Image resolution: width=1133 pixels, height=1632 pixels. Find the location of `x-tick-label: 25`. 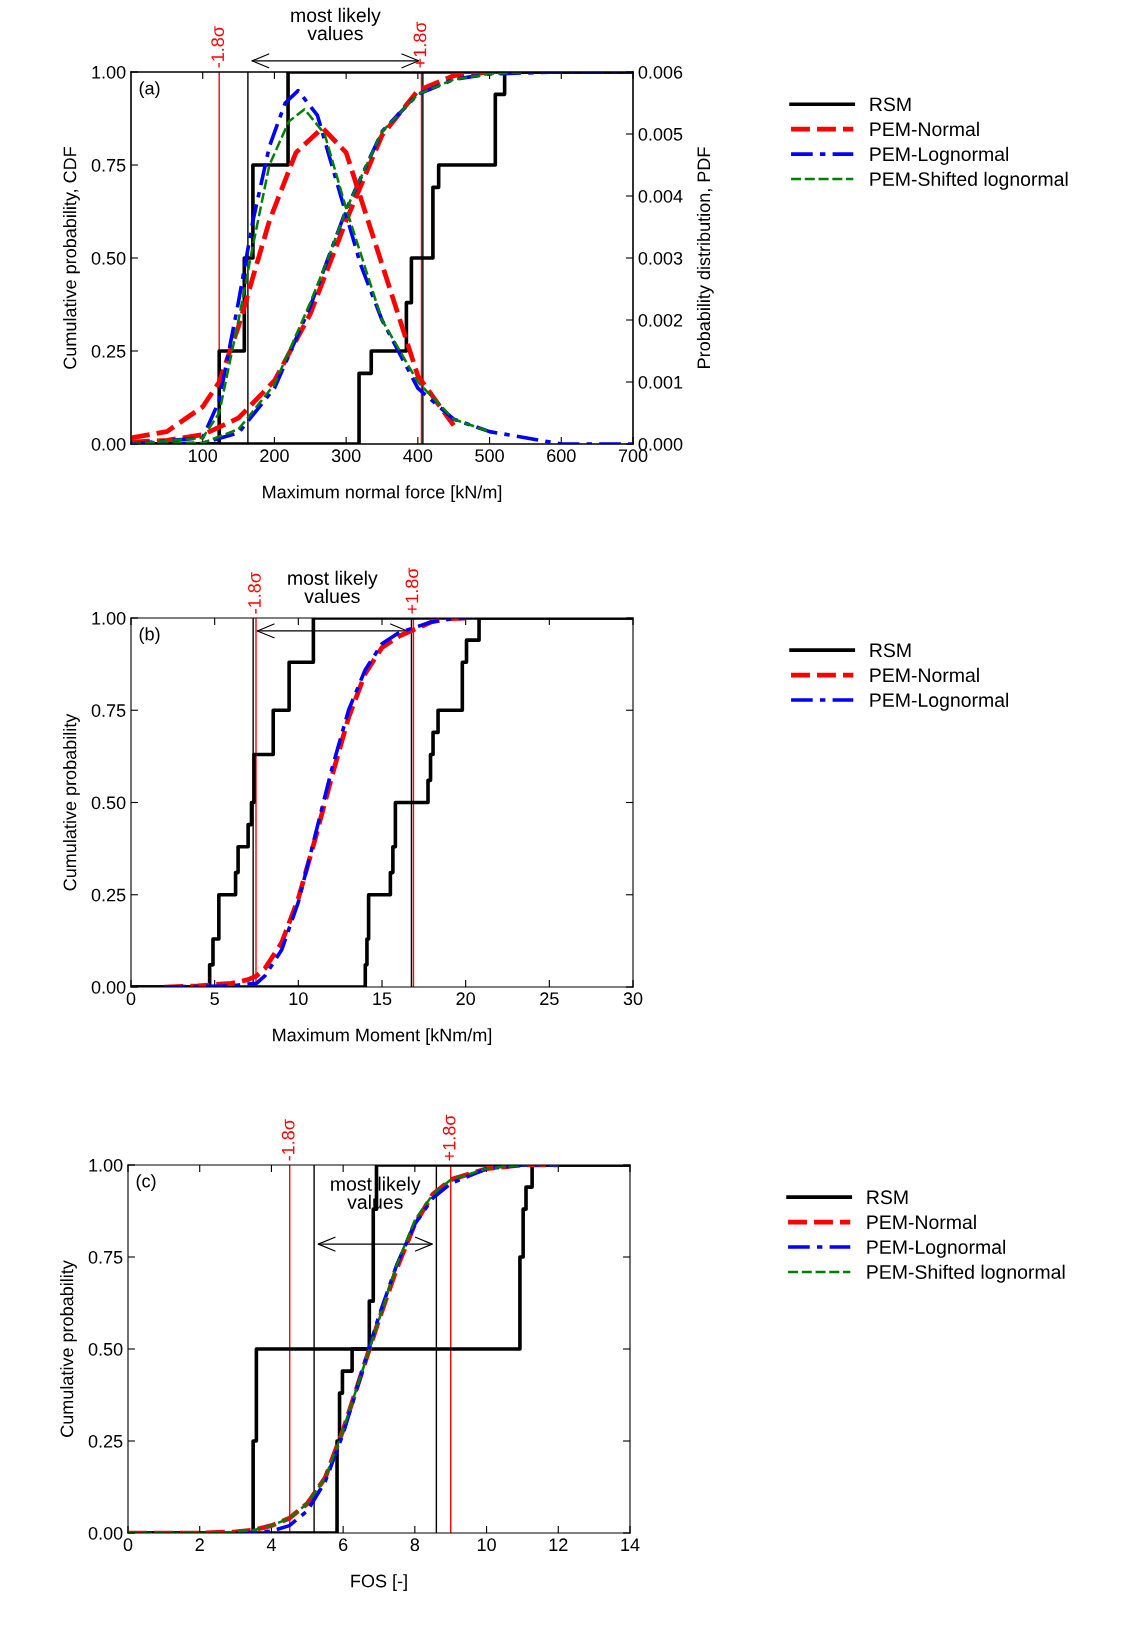

x-tick-label: 25 is located at coordinates (549, 999).